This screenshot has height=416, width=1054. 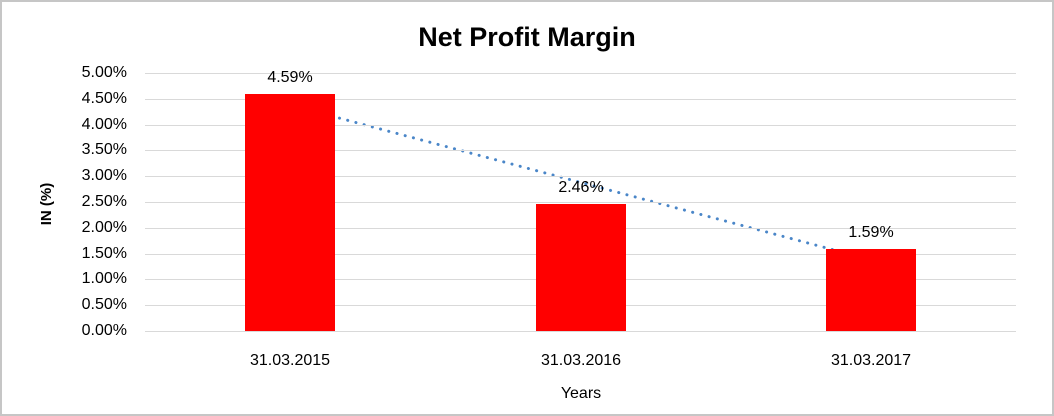 What do you see at coordinates (527, 37) in the screenshot?
I see `chart-title: Net Profit Margin` at bounding box center [527, 37].